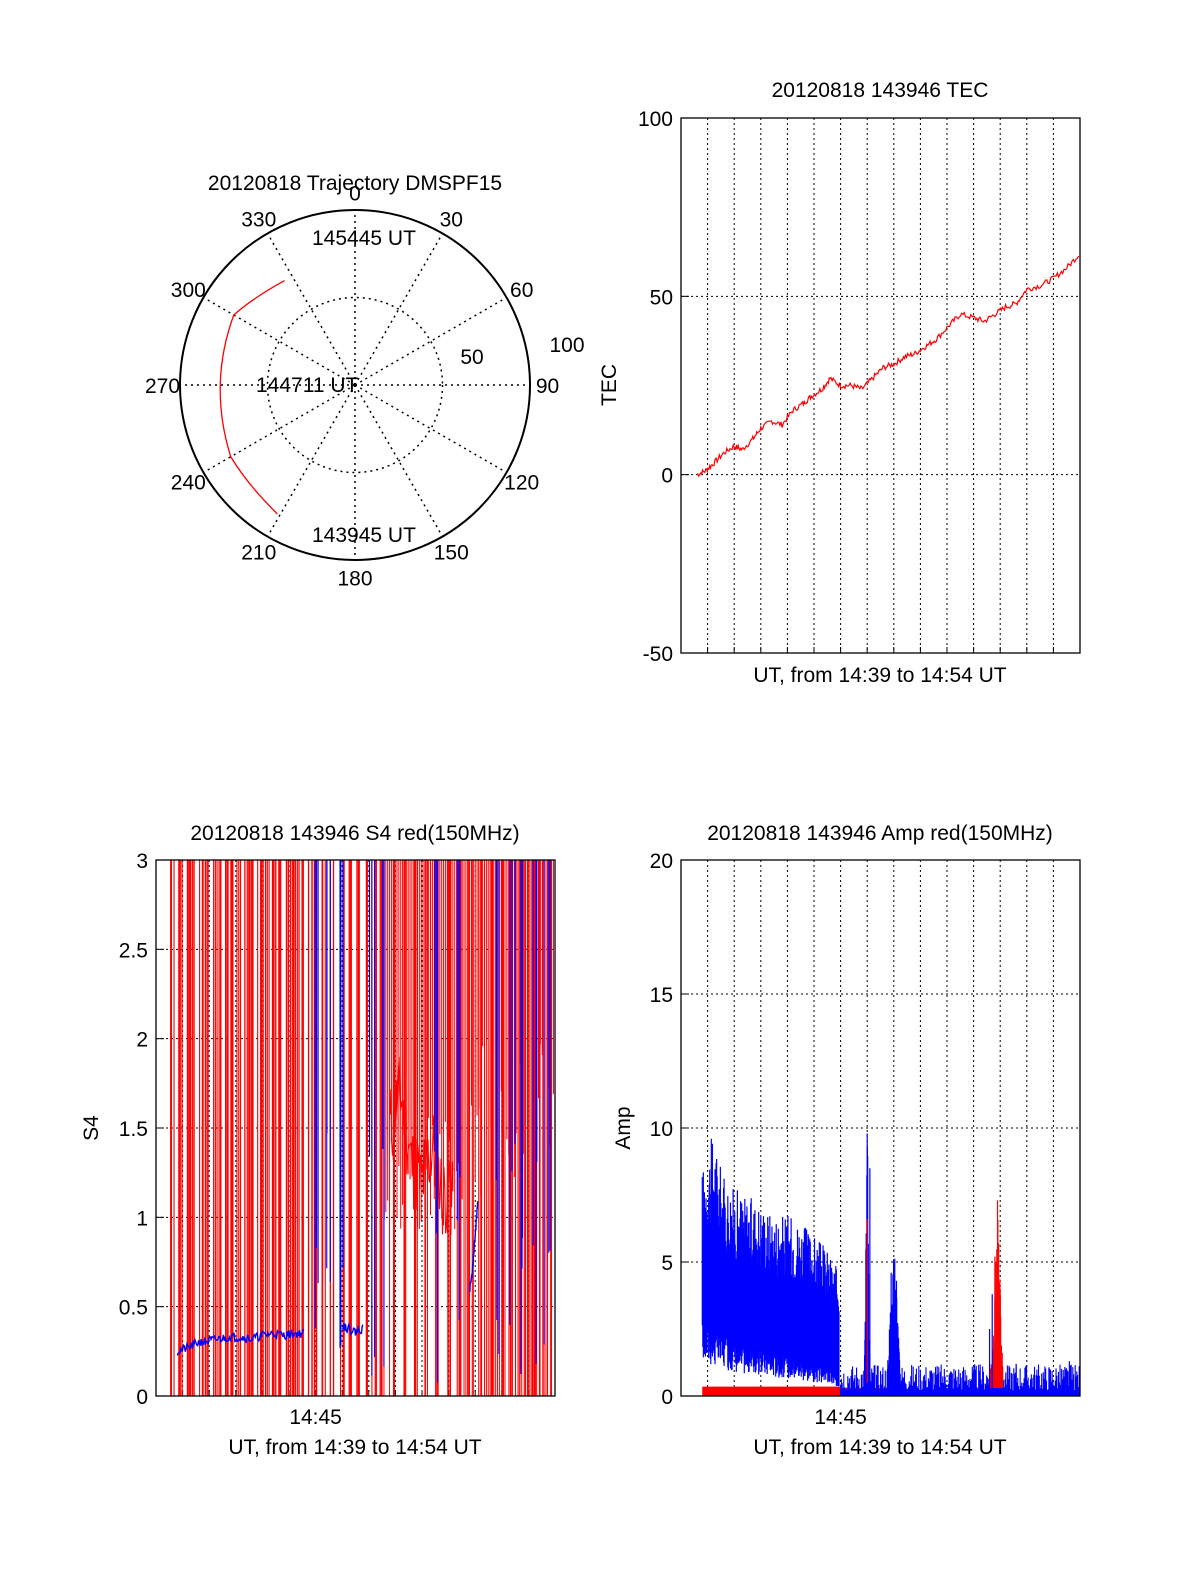  Describe the element at coordinates (354, 833) in the screenshot. I see `s4-title: 20120818 143946 S4 red(150MHz)` at that location.